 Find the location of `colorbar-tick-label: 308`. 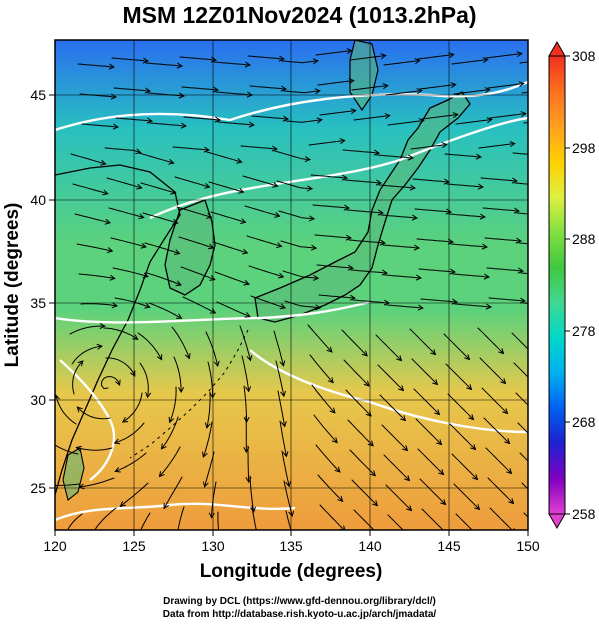

colorbar-tick-label: 308 is located at coordinates (584, 56).